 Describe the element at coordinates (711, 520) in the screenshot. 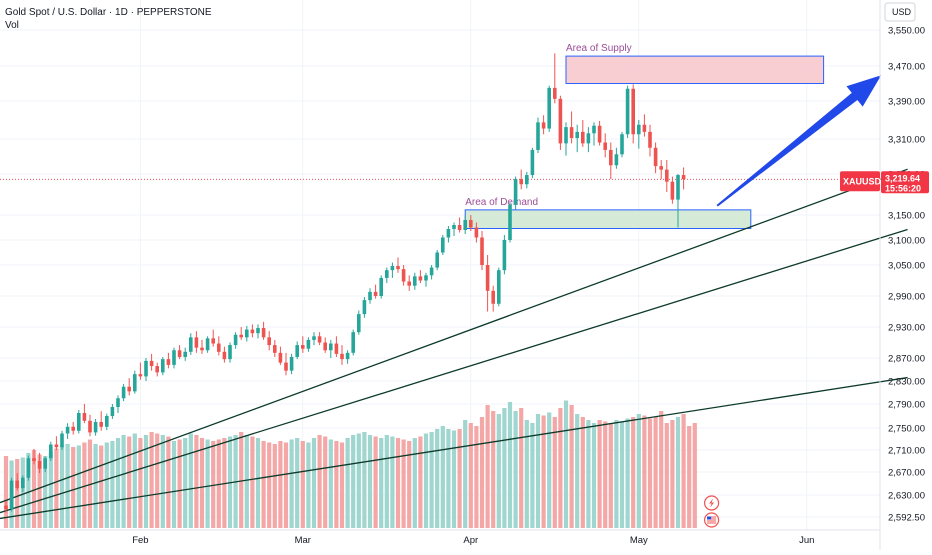

I see `us-flag-icon` at that location.